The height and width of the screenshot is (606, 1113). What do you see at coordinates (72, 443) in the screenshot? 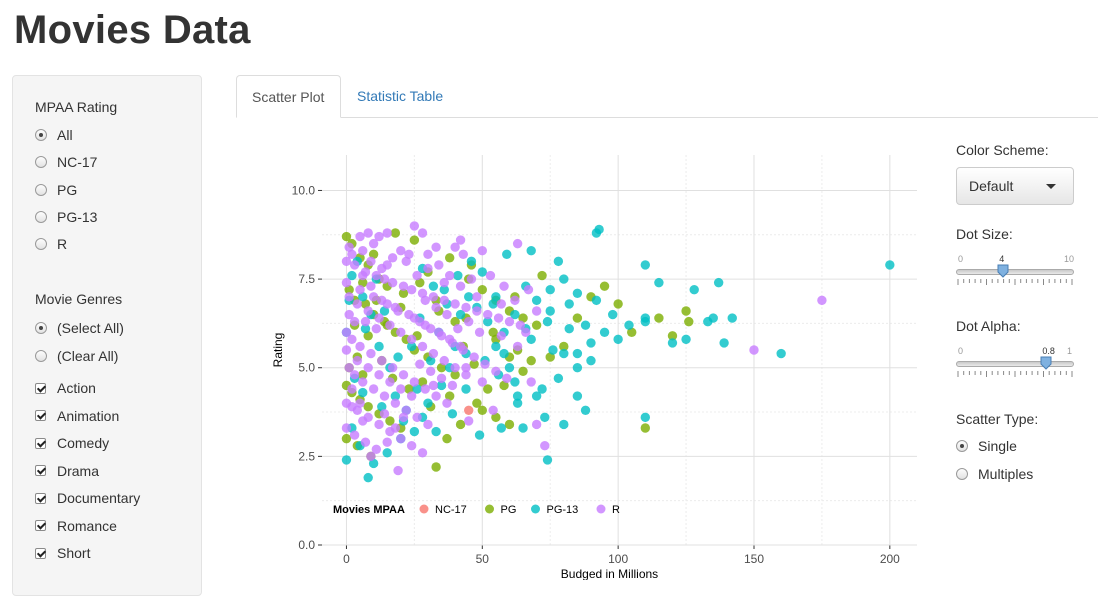
I see `genre-checkbox-comedy: Comedy` at bounding box center [72, 443].